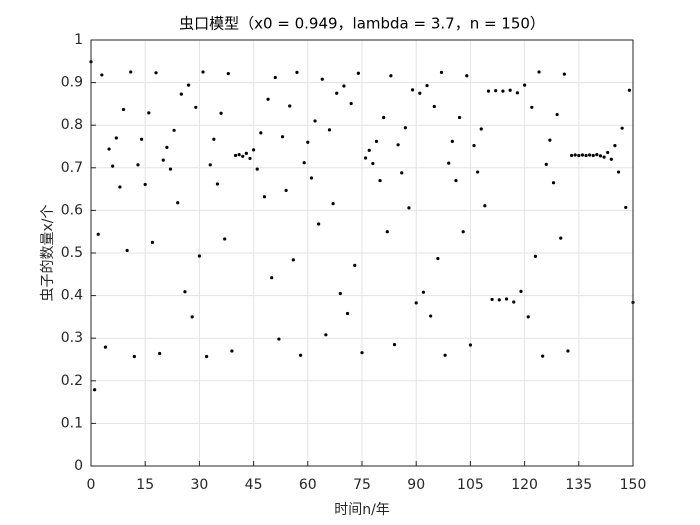 This screenshot has width=700, height=525. I want to click on y-tick-label: 0, so click(78, 466).